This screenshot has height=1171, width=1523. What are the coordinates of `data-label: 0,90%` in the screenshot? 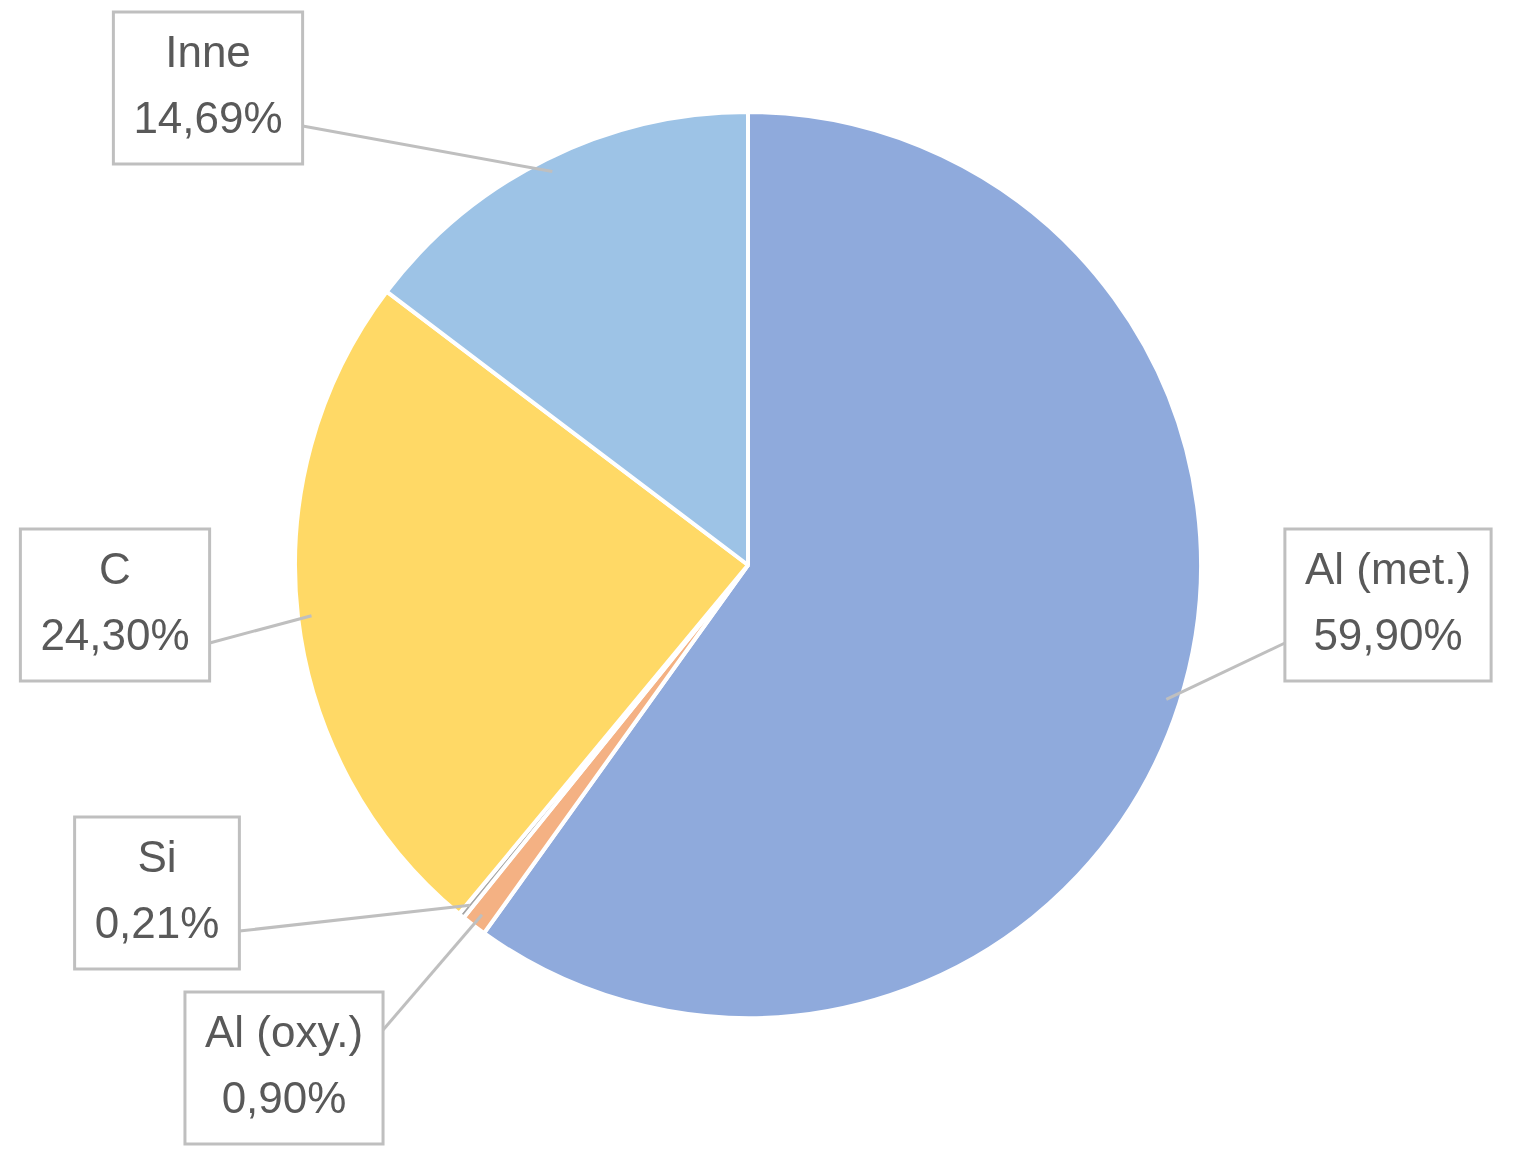 It's located at (284, 1098).